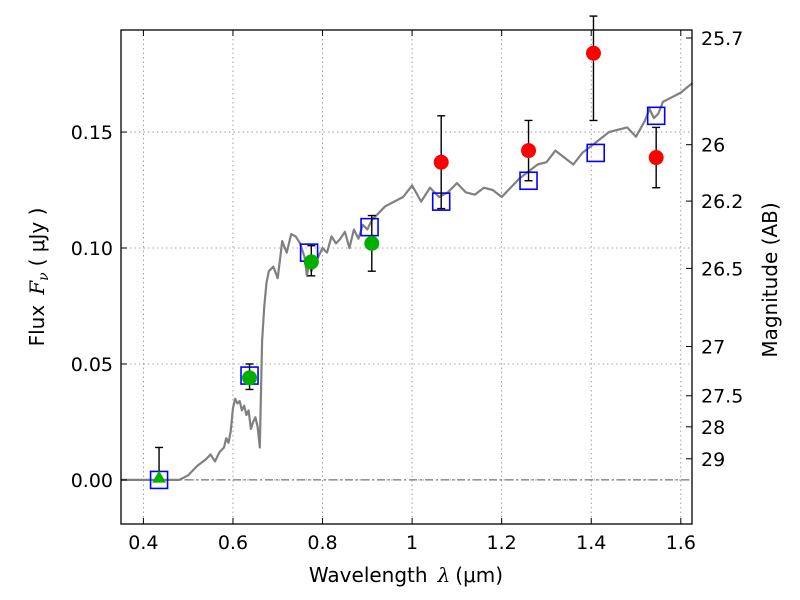  Describe the element at coordinates (681, 543) in the screenshot. I see `x-tick-label: 1.6` at that location.